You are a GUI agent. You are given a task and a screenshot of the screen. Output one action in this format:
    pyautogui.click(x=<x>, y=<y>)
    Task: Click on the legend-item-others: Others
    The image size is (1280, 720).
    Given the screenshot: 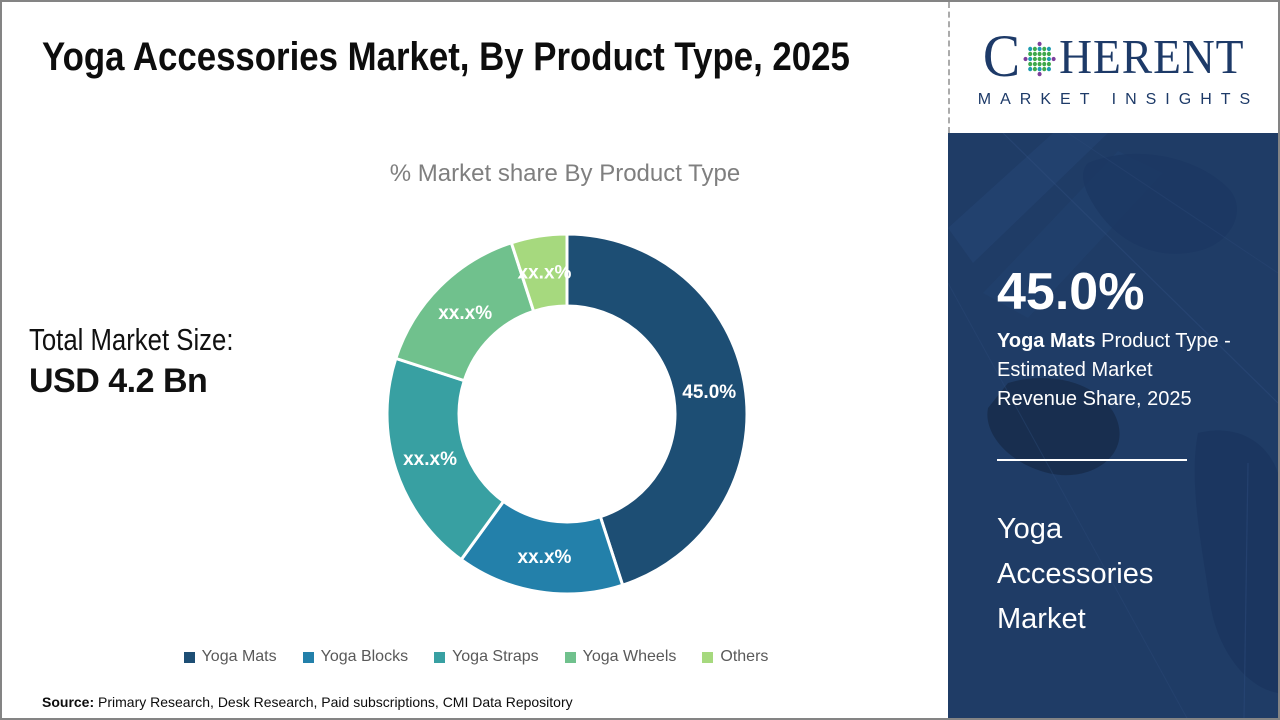 What is the action you would take?
    pyautogui.click(x=735, y=657)
    